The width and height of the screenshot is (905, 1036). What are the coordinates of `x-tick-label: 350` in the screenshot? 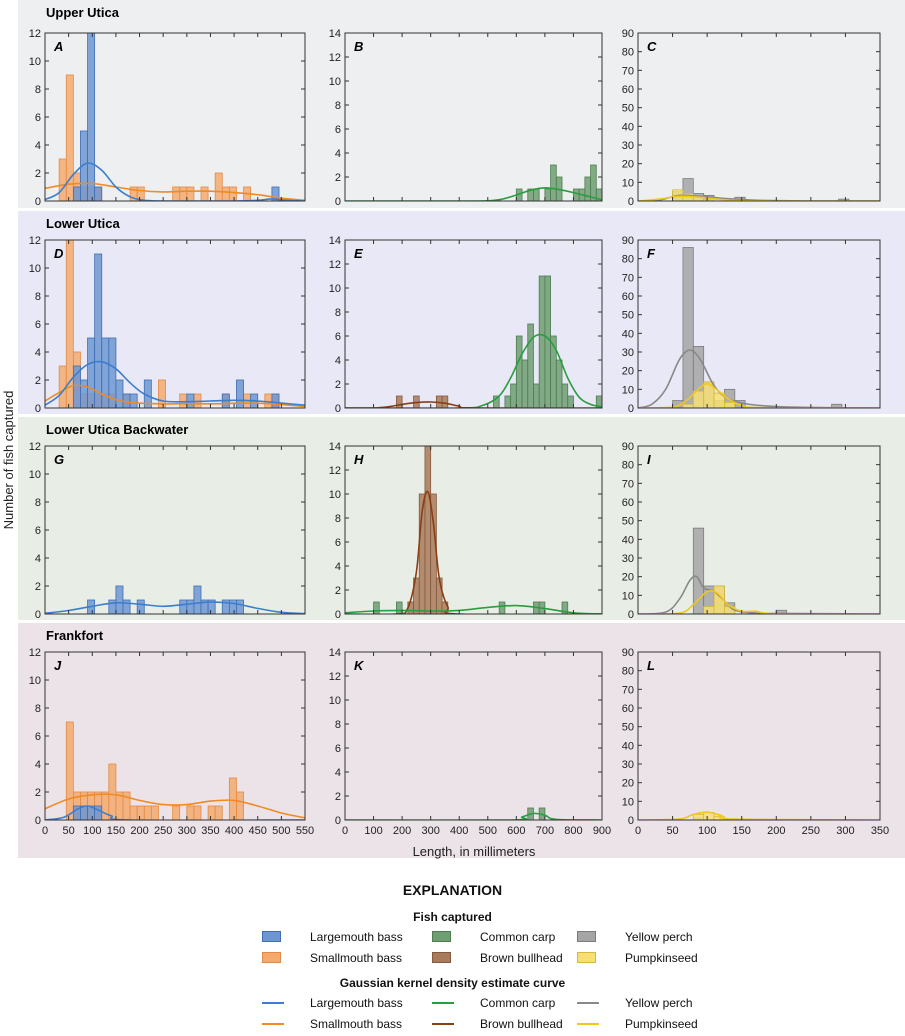 It's located at (210, 831).